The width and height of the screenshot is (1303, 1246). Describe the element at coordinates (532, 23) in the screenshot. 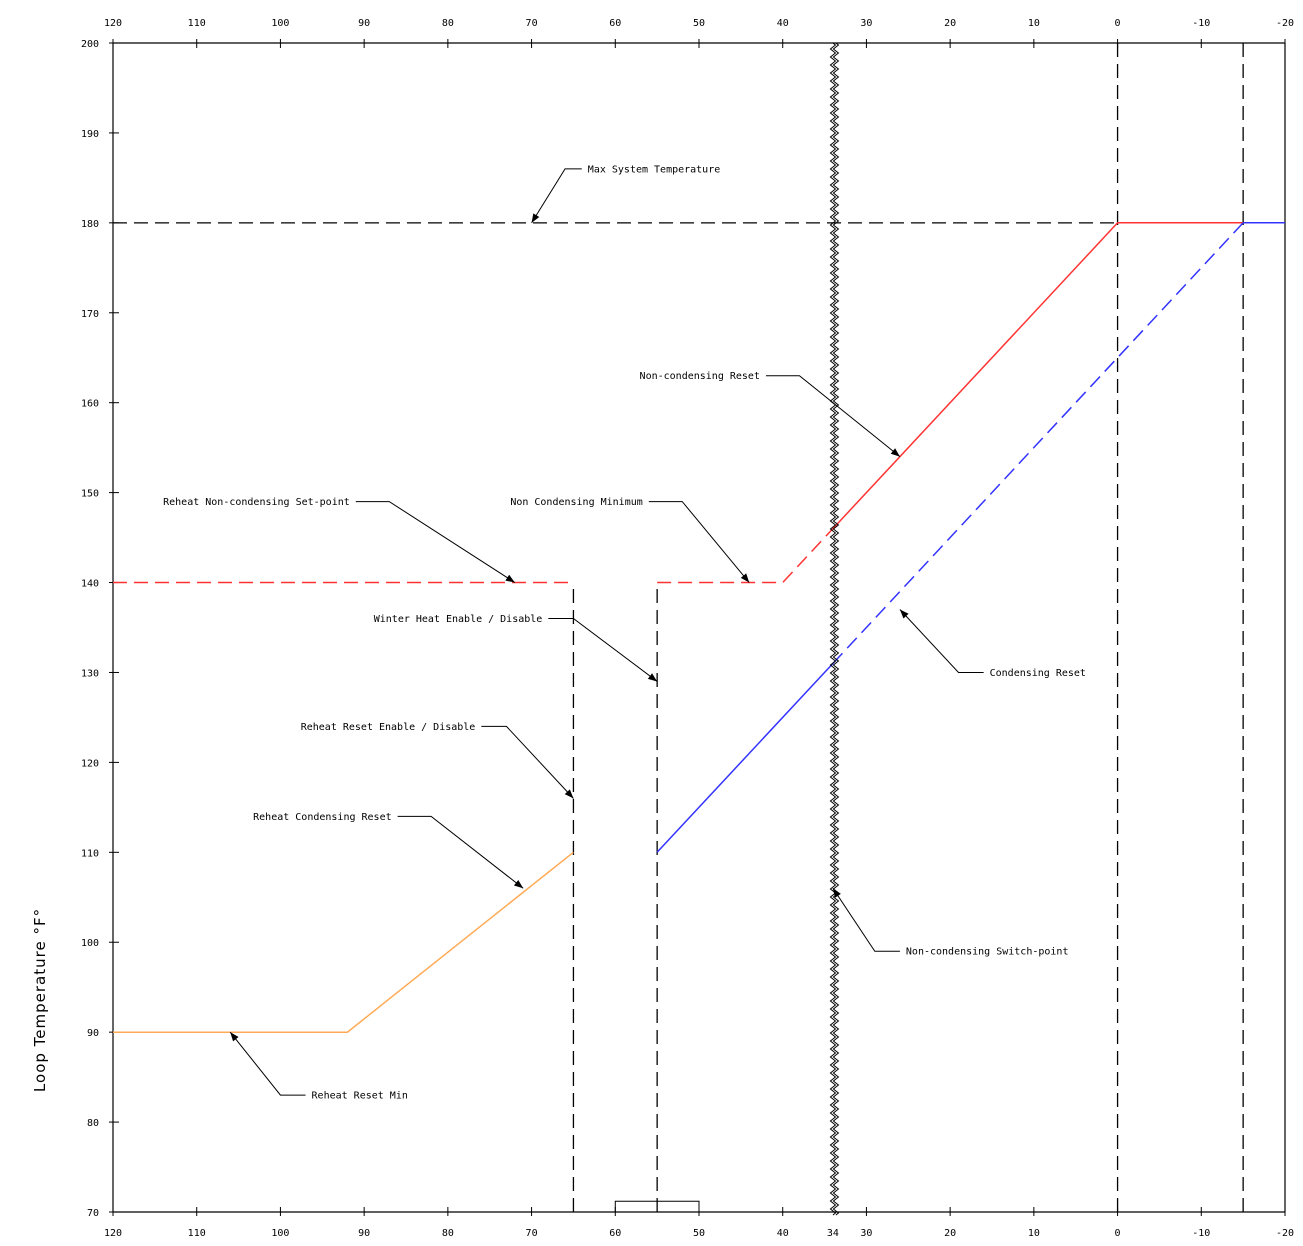

I see `x-tick-label-top: 70` at that location.